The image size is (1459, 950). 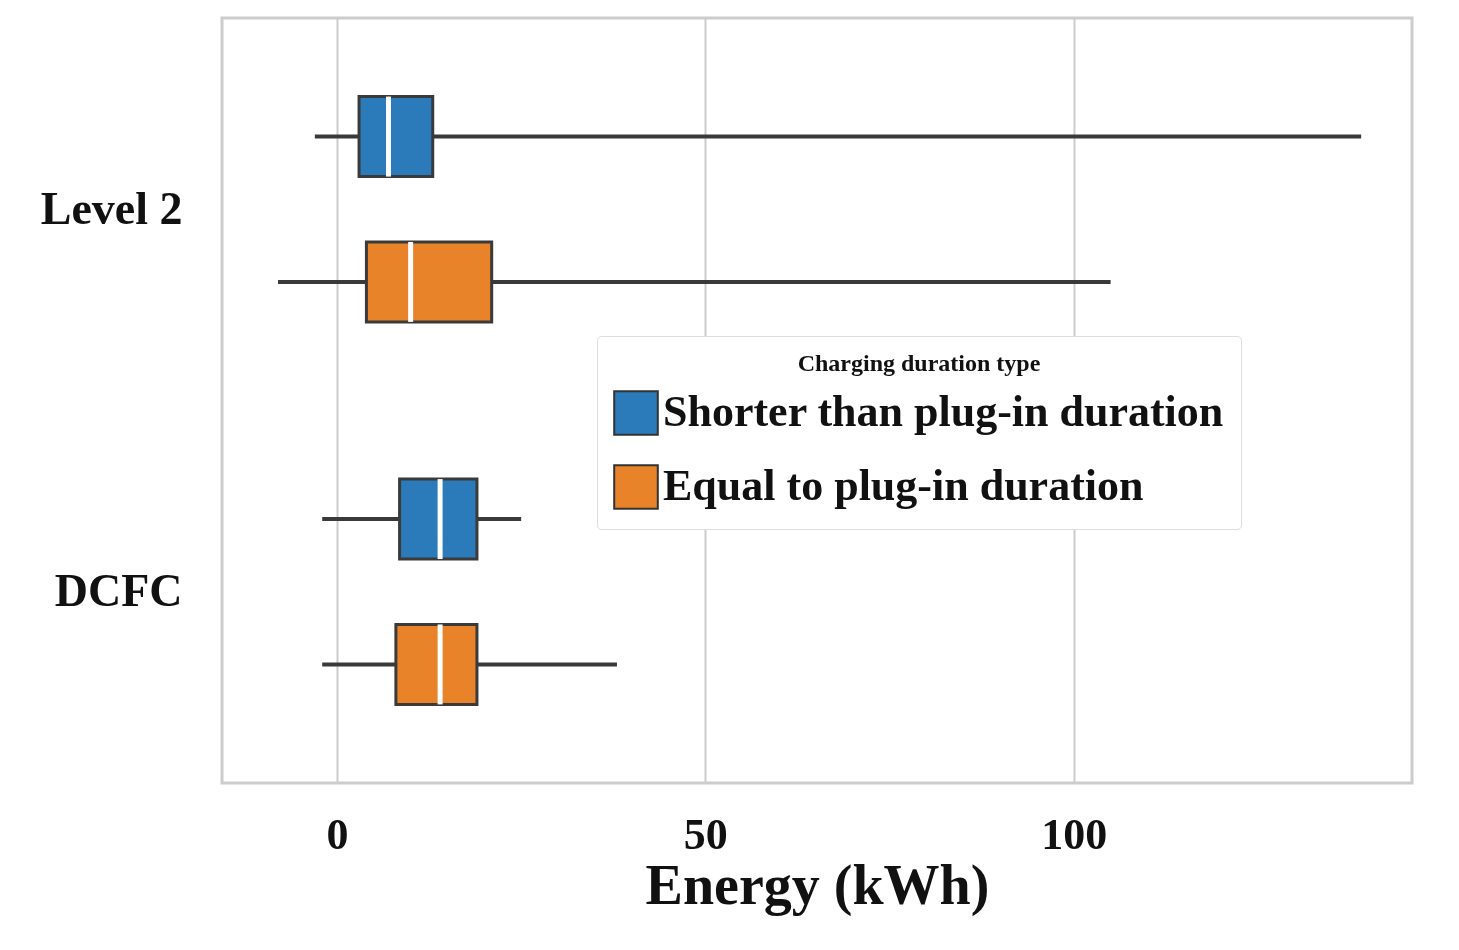 What do you see at coordinates (1074, 834) in the screenshot?
I see `x-tick-label: 100` at bounding box center [1074, 834].